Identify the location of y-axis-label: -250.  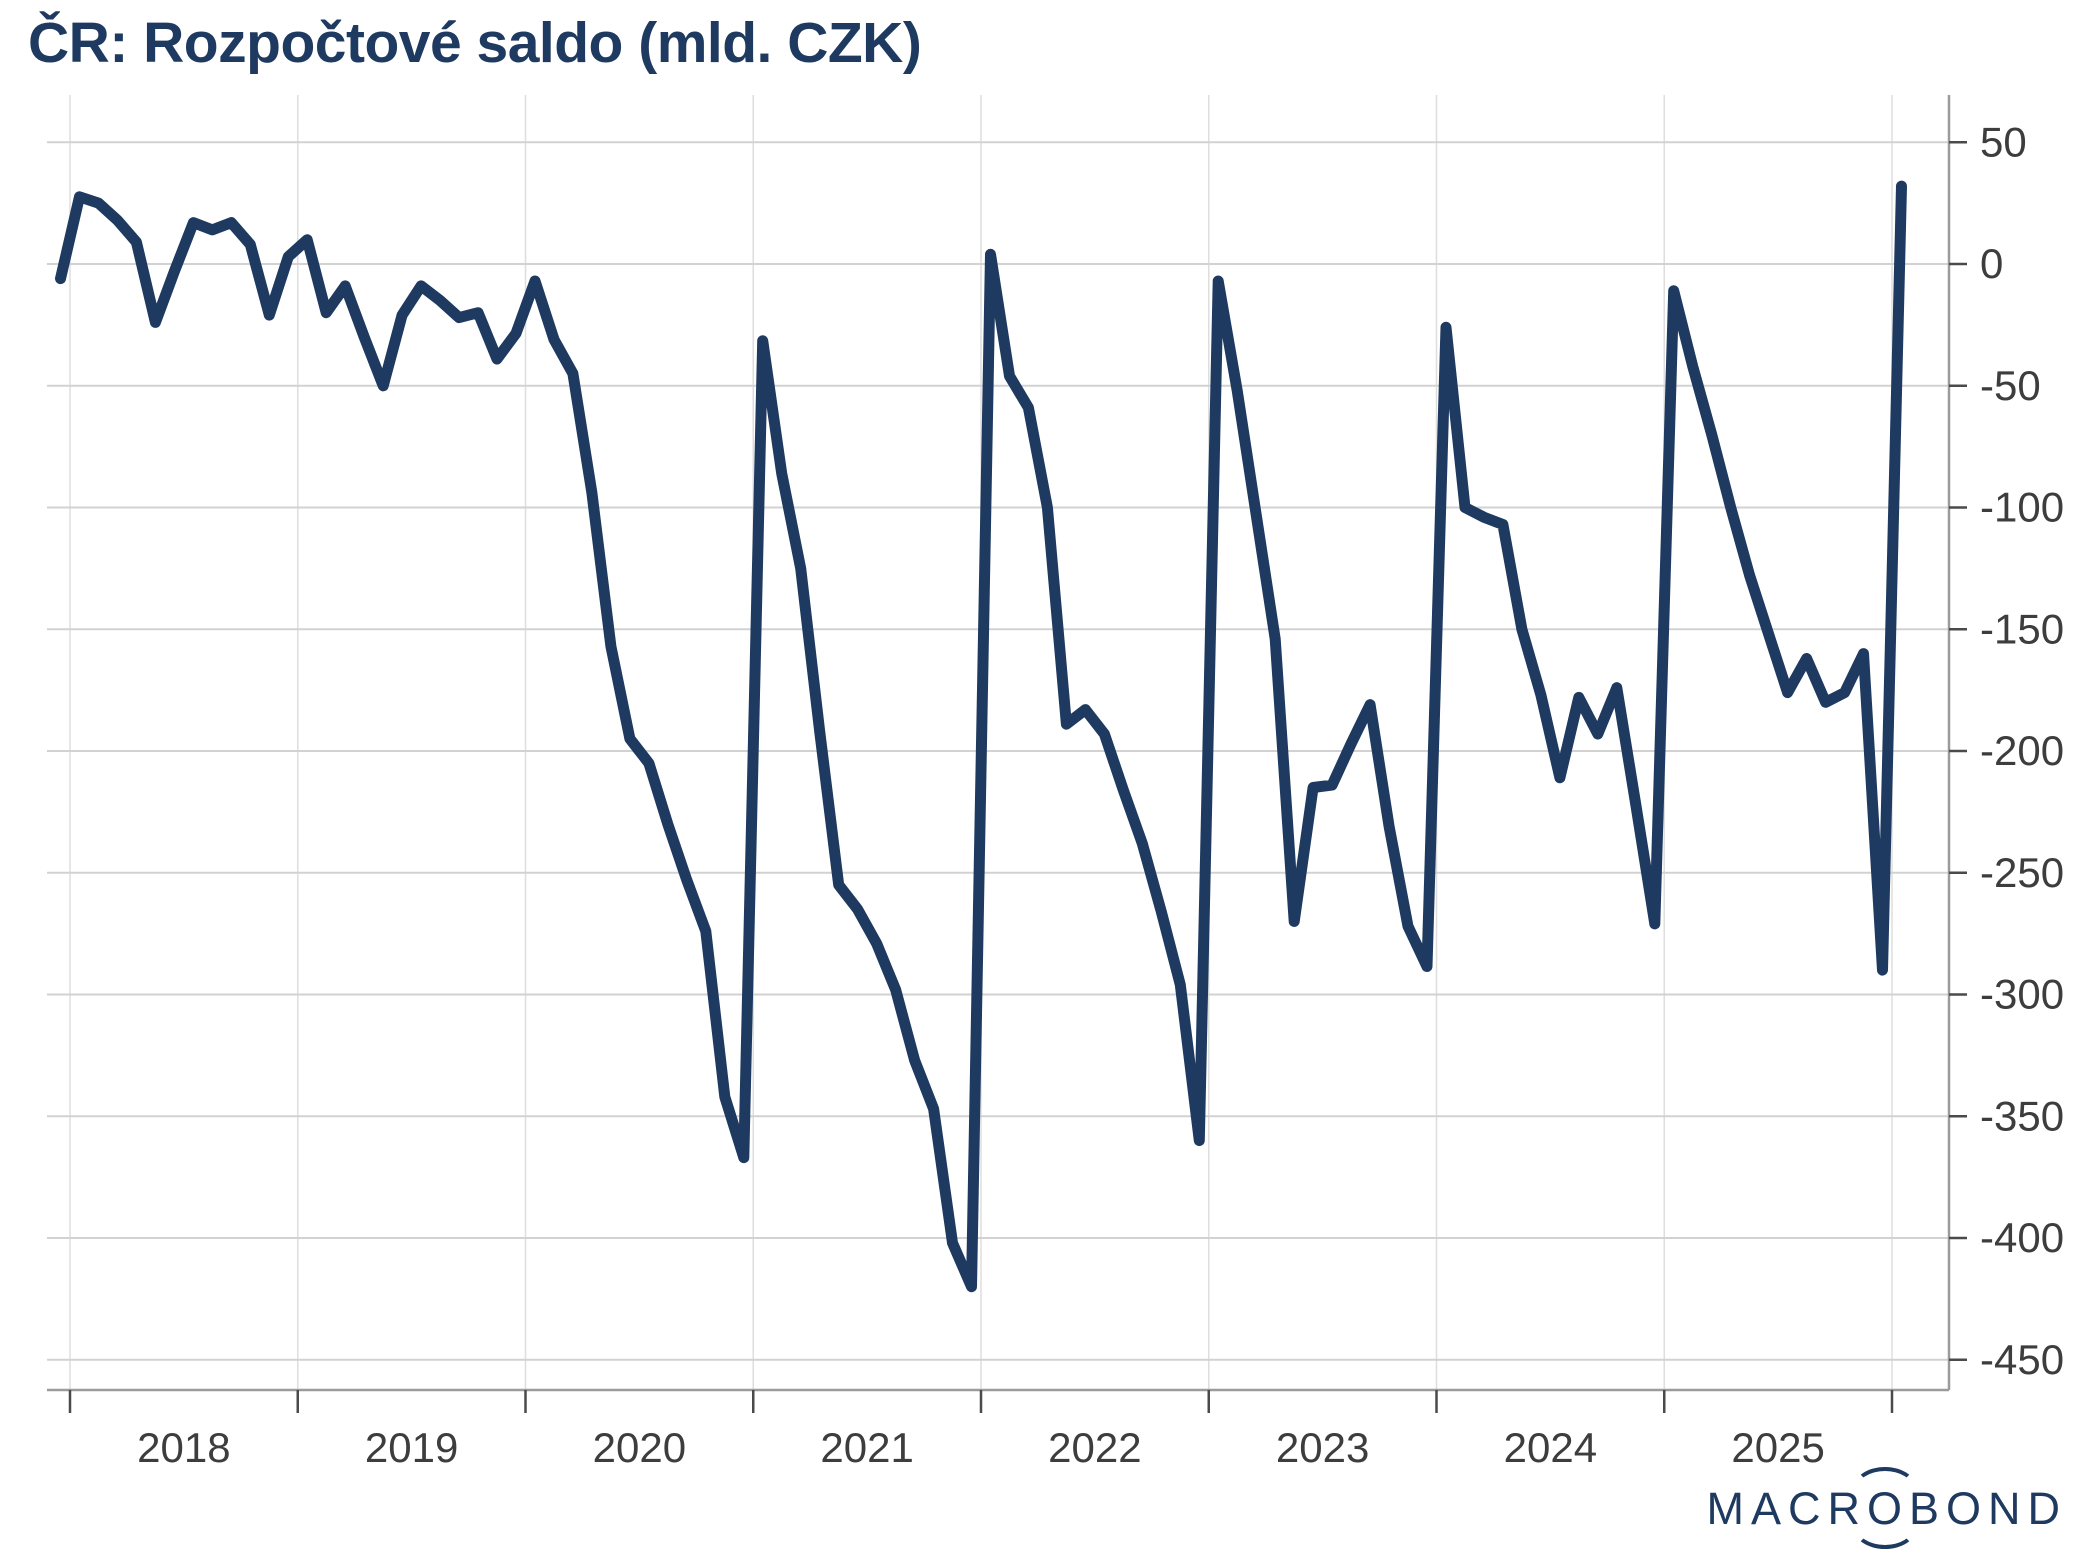
(2022, 872).